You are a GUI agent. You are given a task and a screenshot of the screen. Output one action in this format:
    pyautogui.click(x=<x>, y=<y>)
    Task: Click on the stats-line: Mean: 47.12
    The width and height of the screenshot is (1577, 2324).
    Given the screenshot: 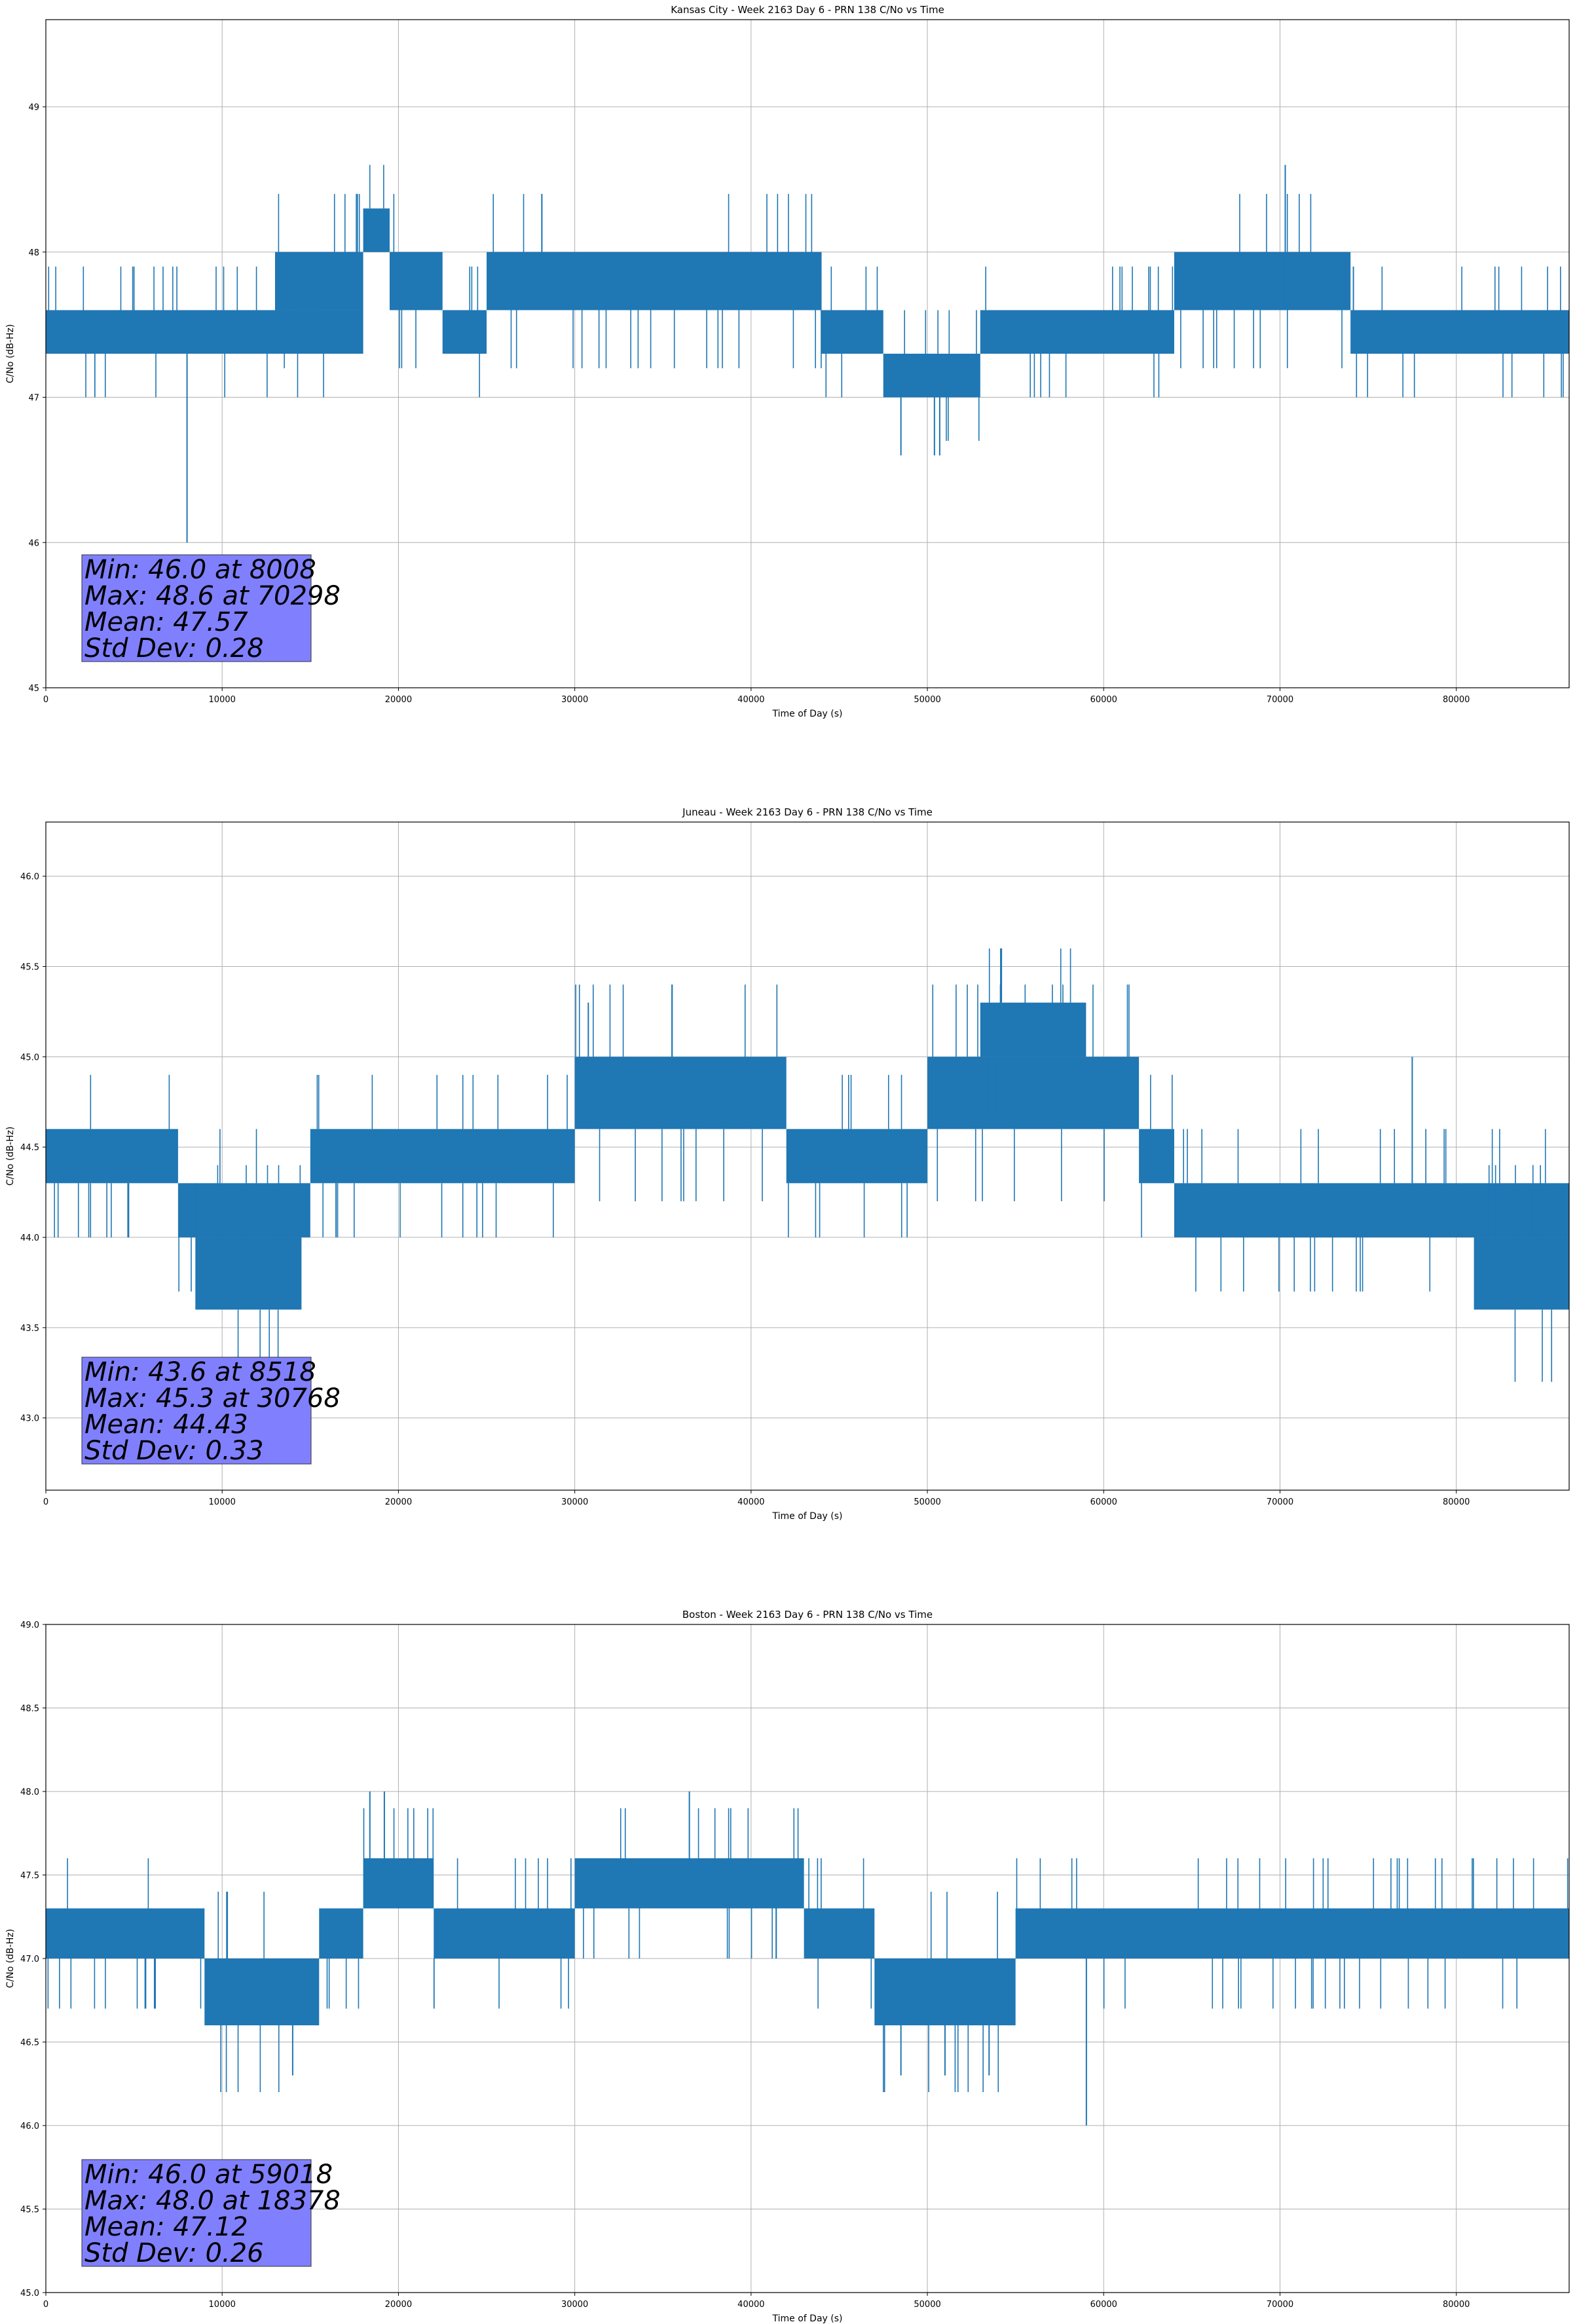 What is the action you would take?
    pyautogui.click(x=166, y=2227)
    